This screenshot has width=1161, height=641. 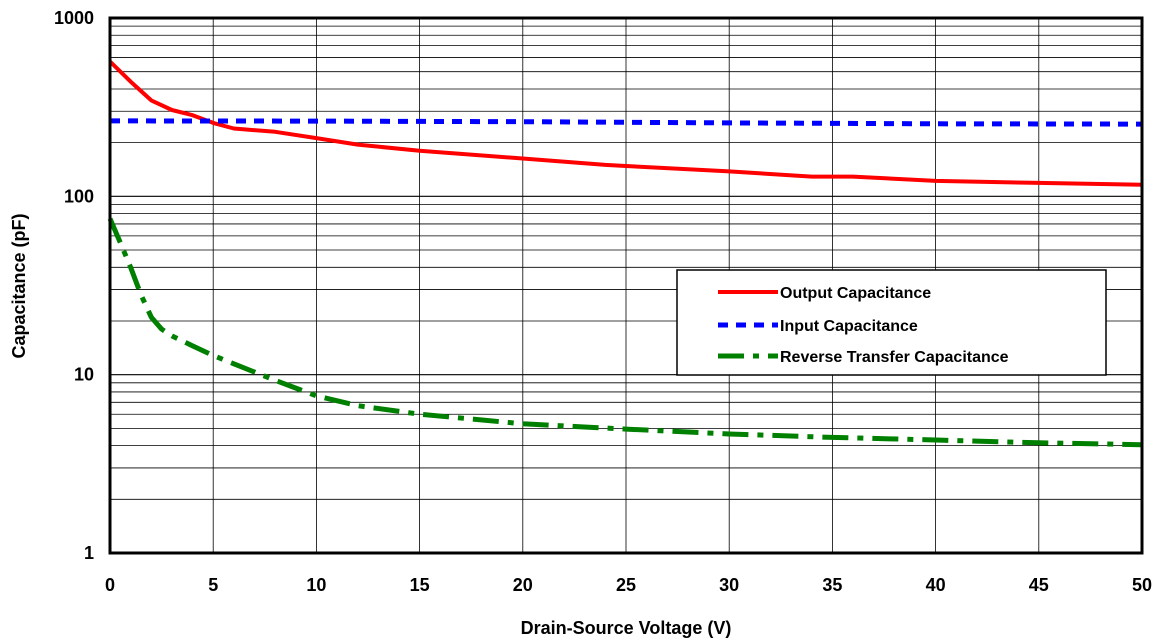 I want to click on x-tick-label: 5, so click(x=213, y=585).